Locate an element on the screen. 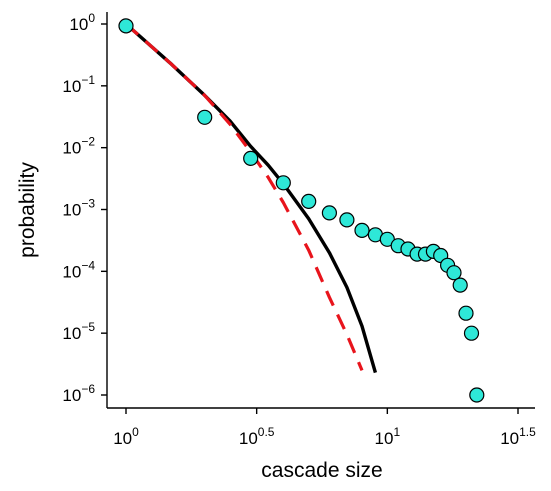 This screenshot has width=551, height=491. y-tick-label: 10⁻⁶ is located at coordinates (78, 393).